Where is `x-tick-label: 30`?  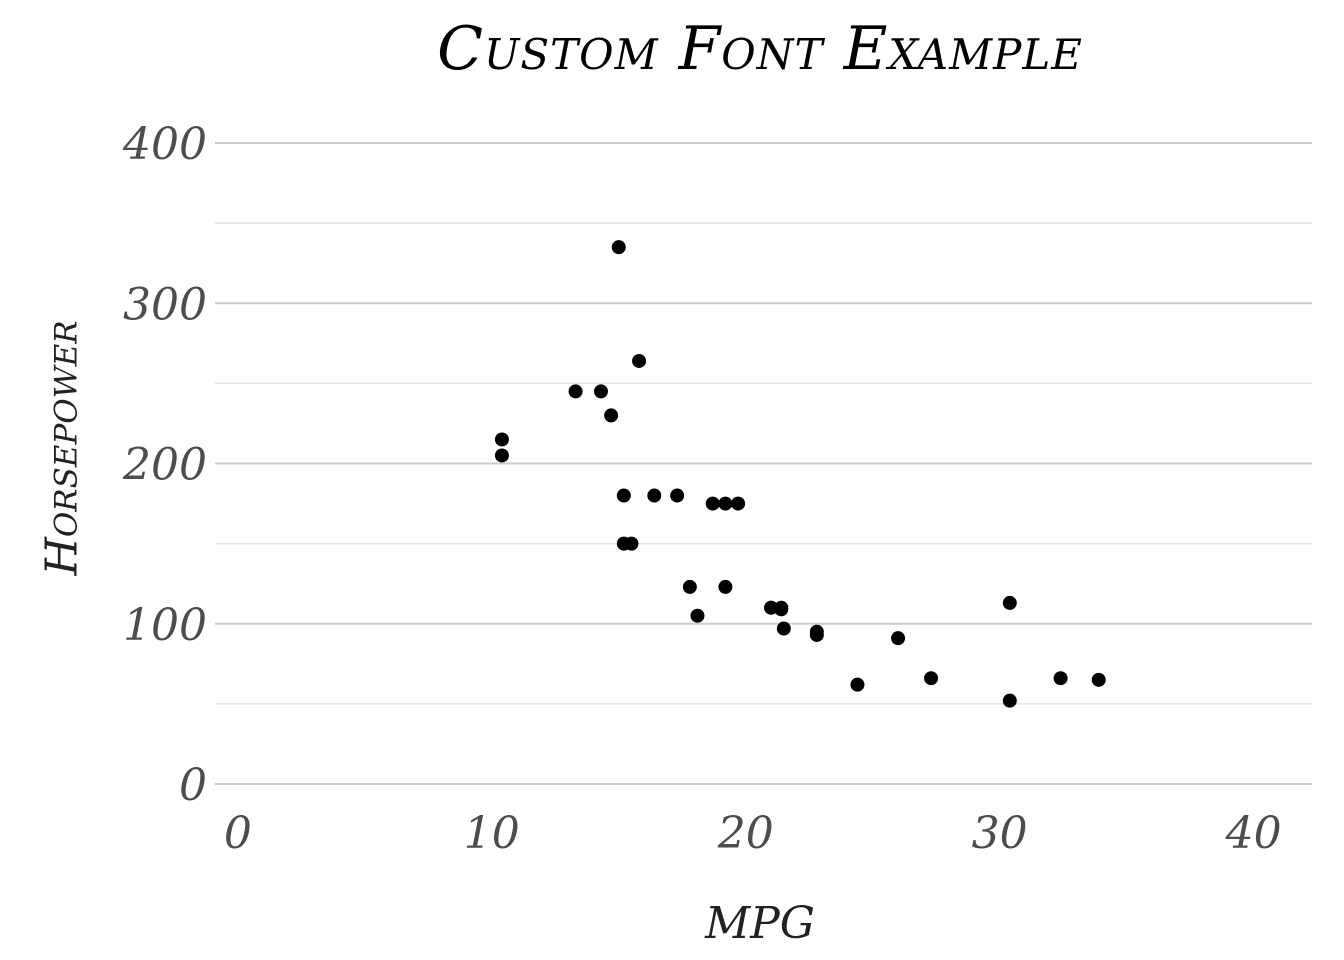
x-tick-label: 30 is located at coordinates (1000, 833).